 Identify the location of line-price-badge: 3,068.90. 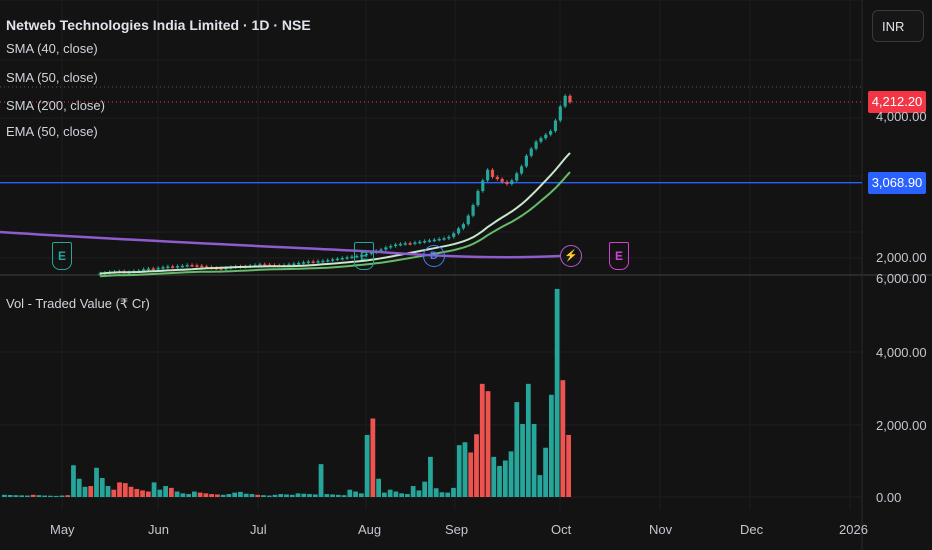
(897, 183).